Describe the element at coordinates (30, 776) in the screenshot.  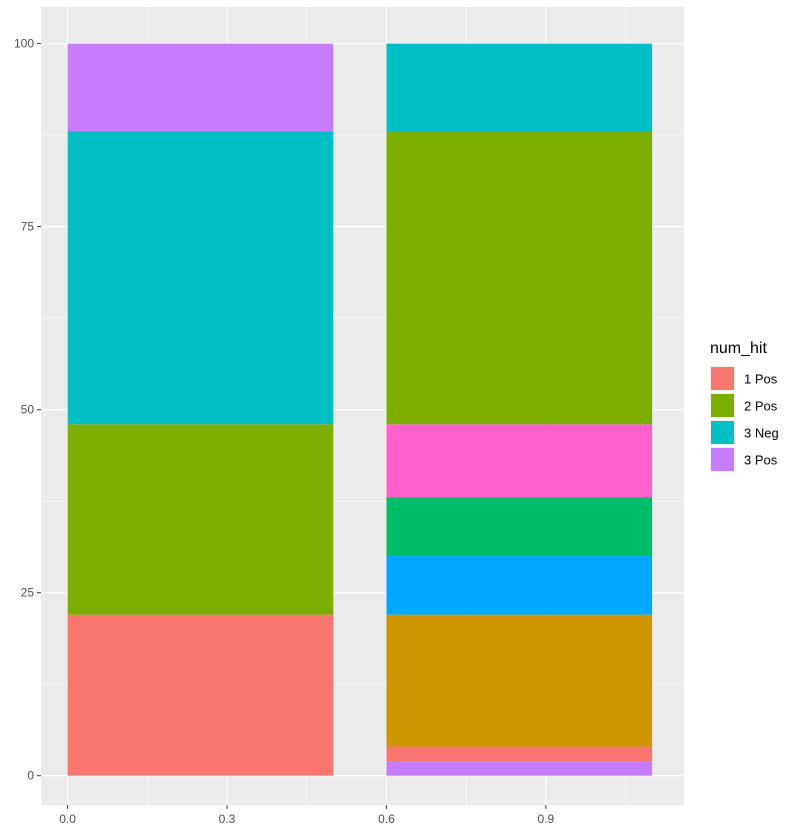
I see `y-tick-label: 0` at that location.